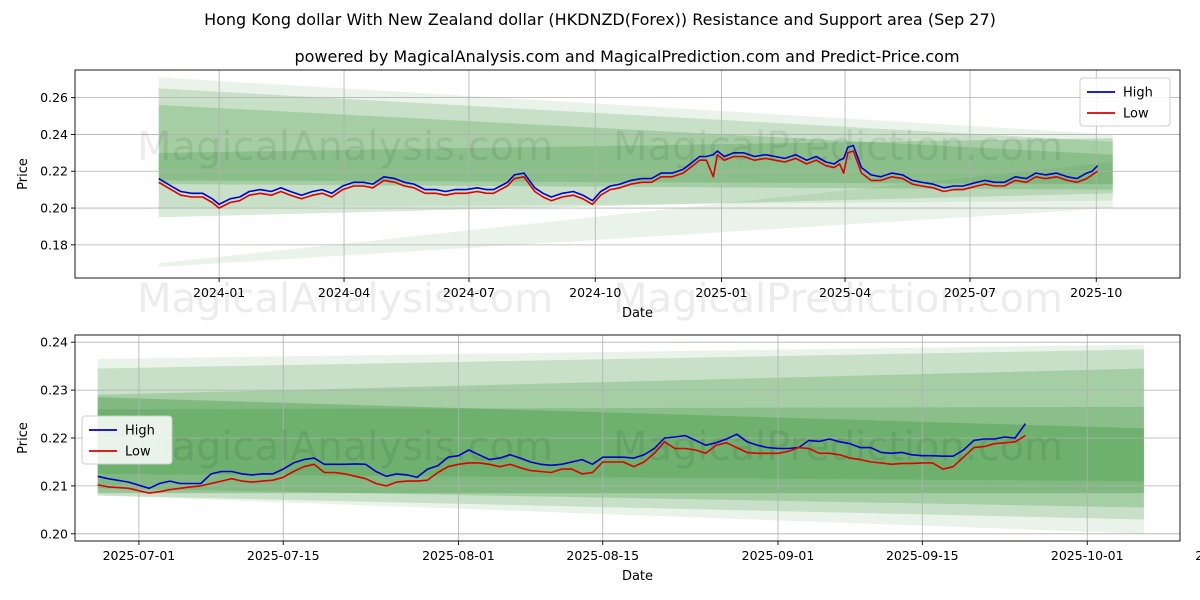 The height and width of the screenshot is (600, 1200). What do you see at coordinates (721, 292) in the screenshot?
I see `x-tick-label: 2025-01` at bounding box center [721, 292].